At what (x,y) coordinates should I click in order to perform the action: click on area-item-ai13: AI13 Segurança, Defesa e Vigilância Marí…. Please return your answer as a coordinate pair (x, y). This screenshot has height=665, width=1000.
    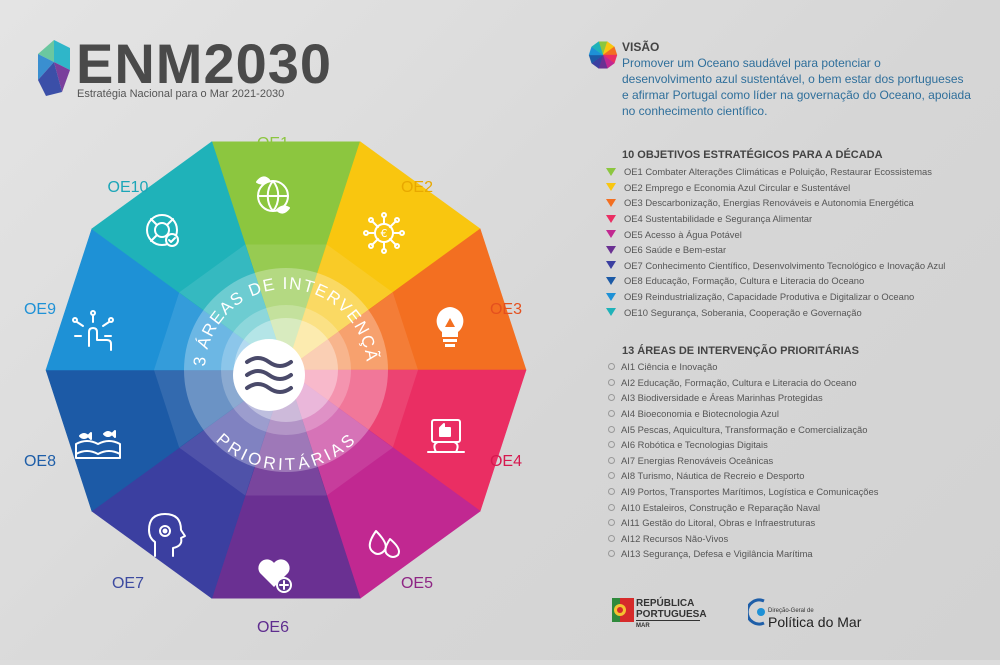
    Looking at the image, I should click on (743, 554).